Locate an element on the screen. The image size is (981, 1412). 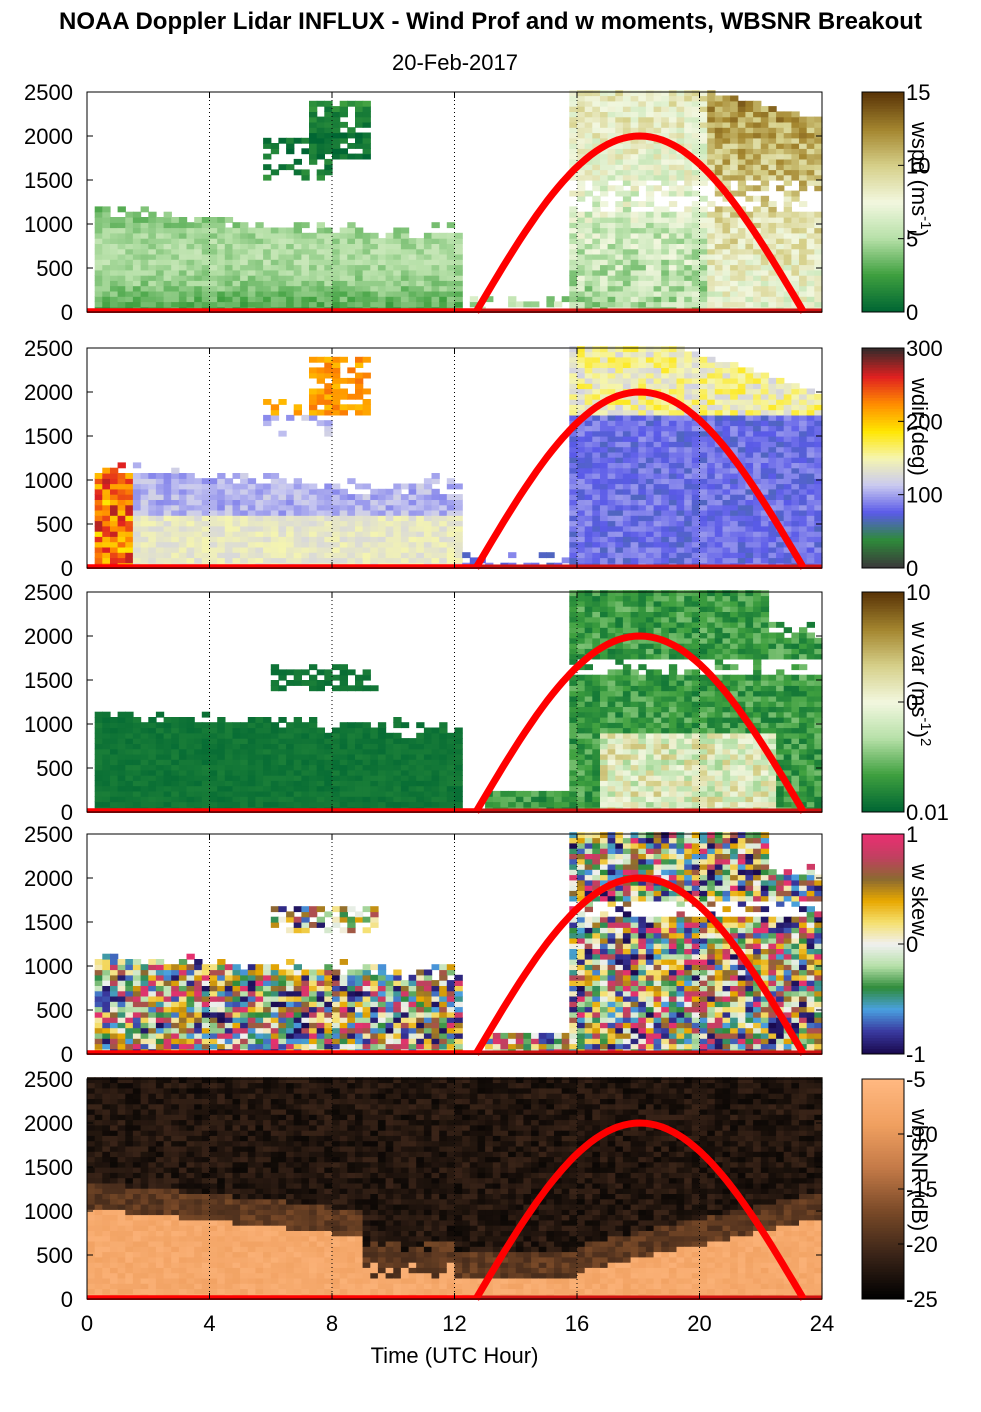
y-tick-label: 0 is located at coordinates (67, 312).